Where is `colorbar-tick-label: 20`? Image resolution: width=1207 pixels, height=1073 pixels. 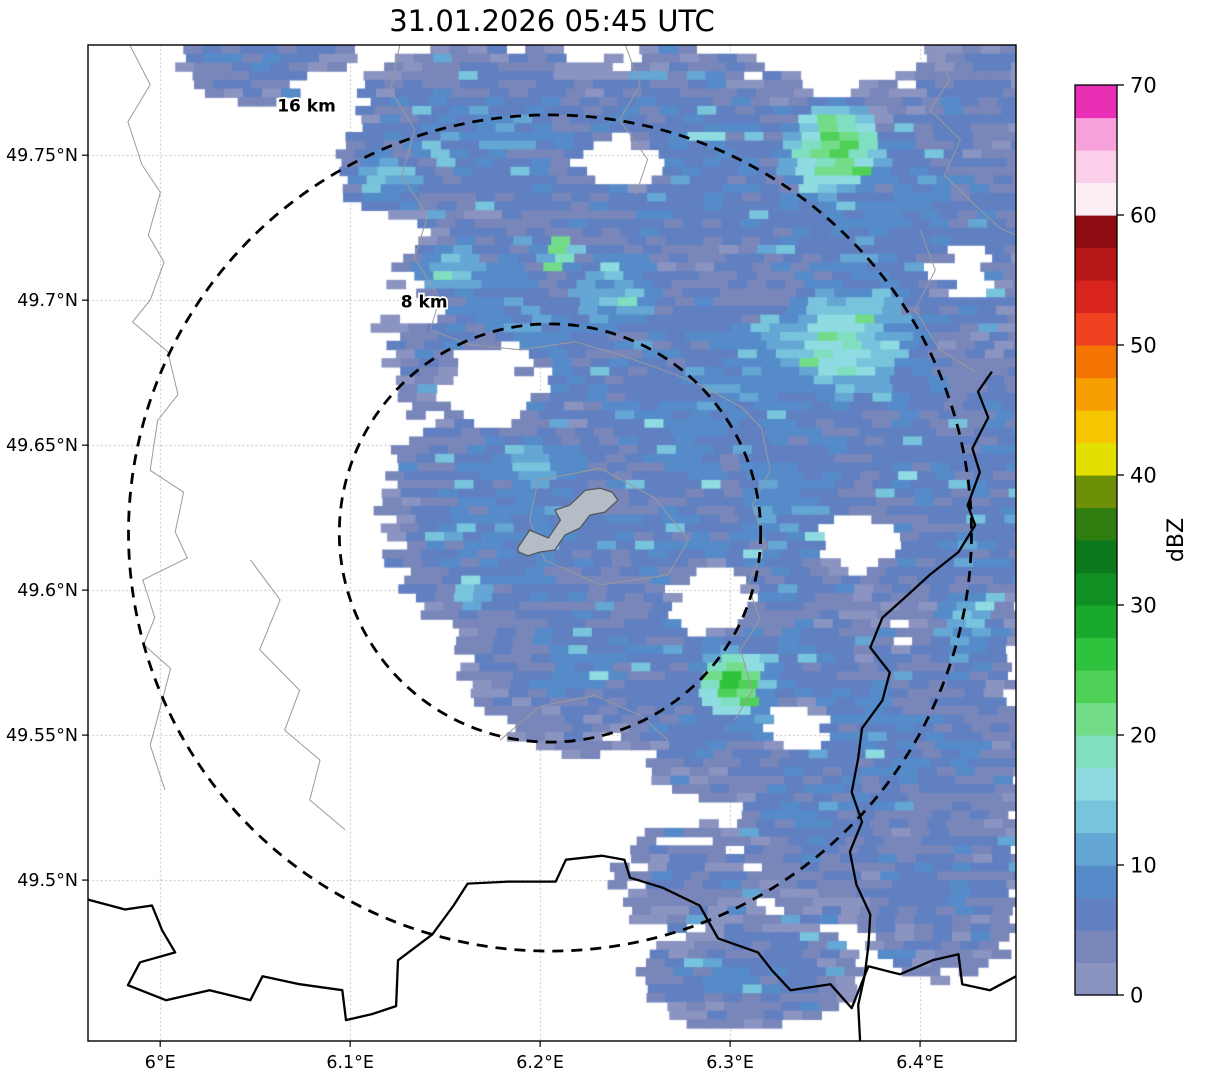
colorbar-tick-label: 20 is located at coordinates (1143, 736).